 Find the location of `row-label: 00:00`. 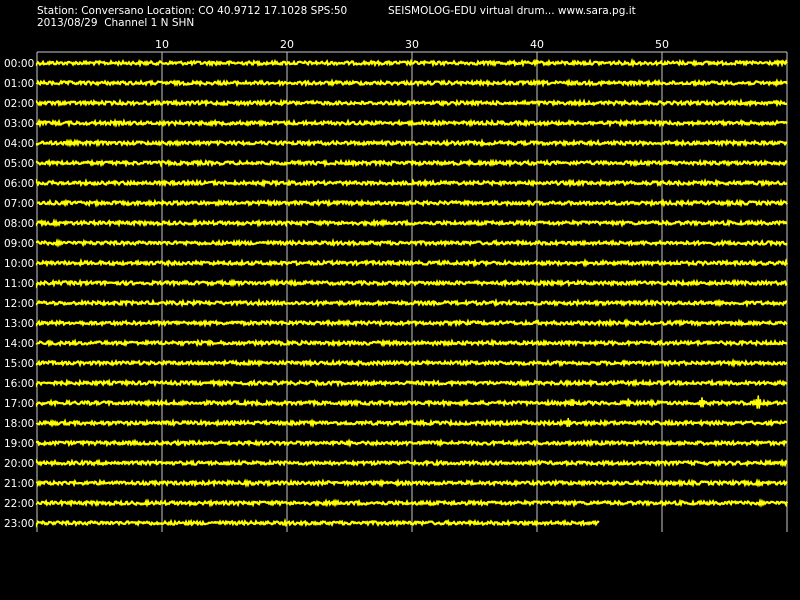

row-label: 00:00 is located at coordinates (19, 64).